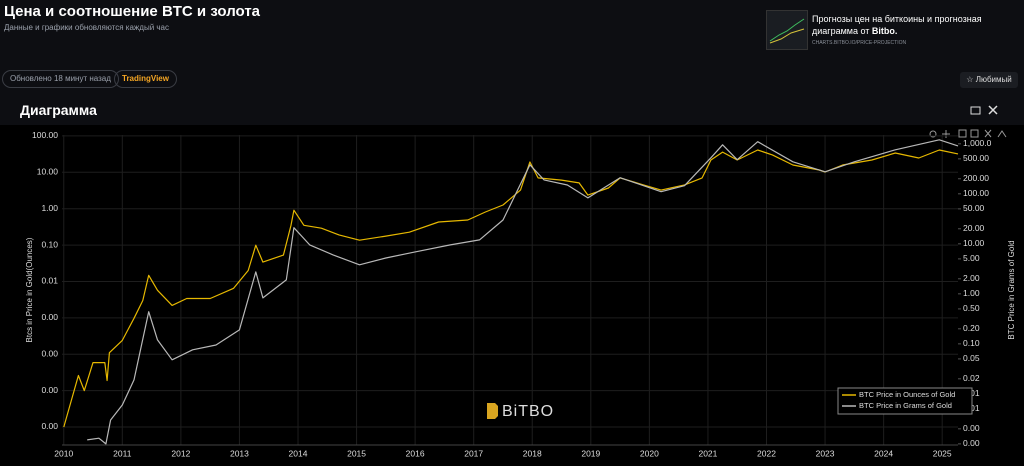 The width and height of the screenshot is (1024, 466). Describe the element at coordinates (993, 79) in the screenshot. I see `favorite-label: Любимый` at that location.